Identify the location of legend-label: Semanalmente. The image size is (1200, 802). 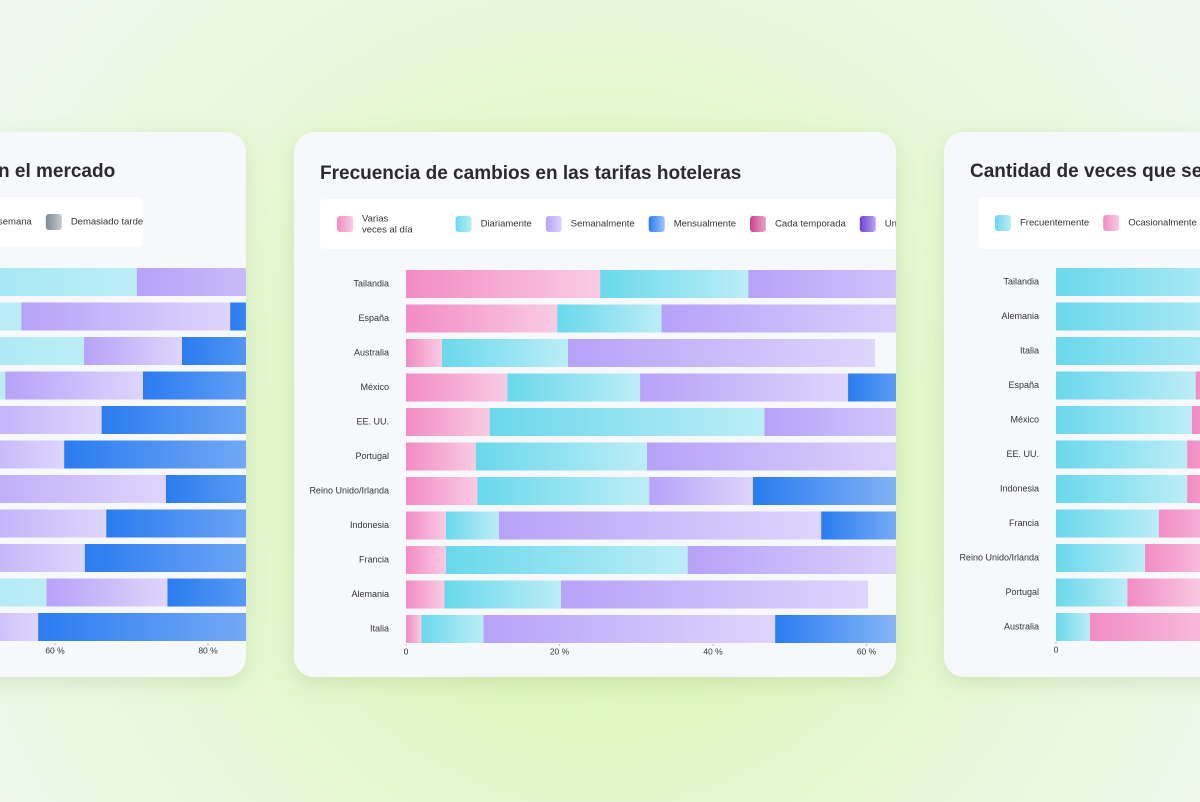
(603, 224).